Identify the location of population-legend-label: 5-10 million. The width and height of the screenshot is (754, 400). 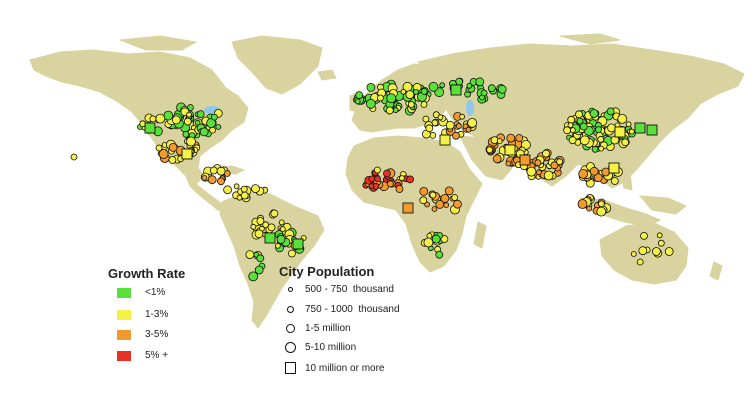
(331, 347).